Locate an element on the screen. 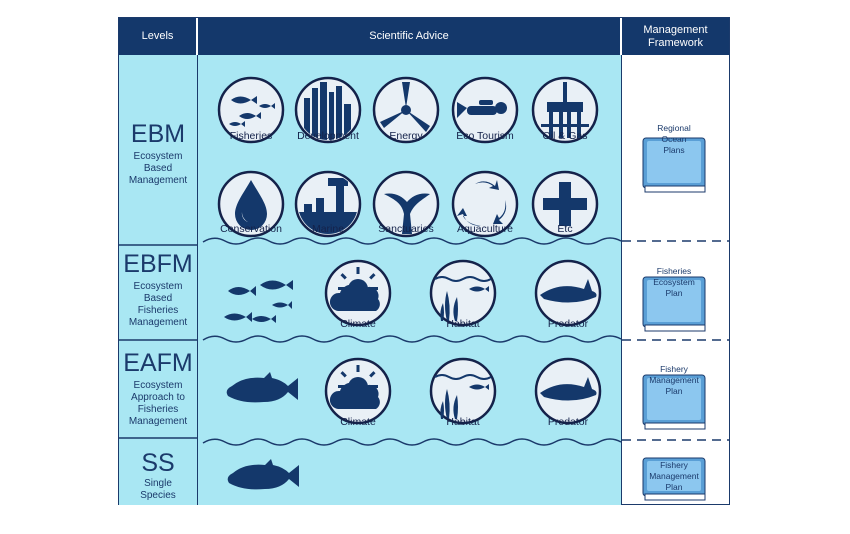  water-drop-icon is located at coordinates (251, 204).